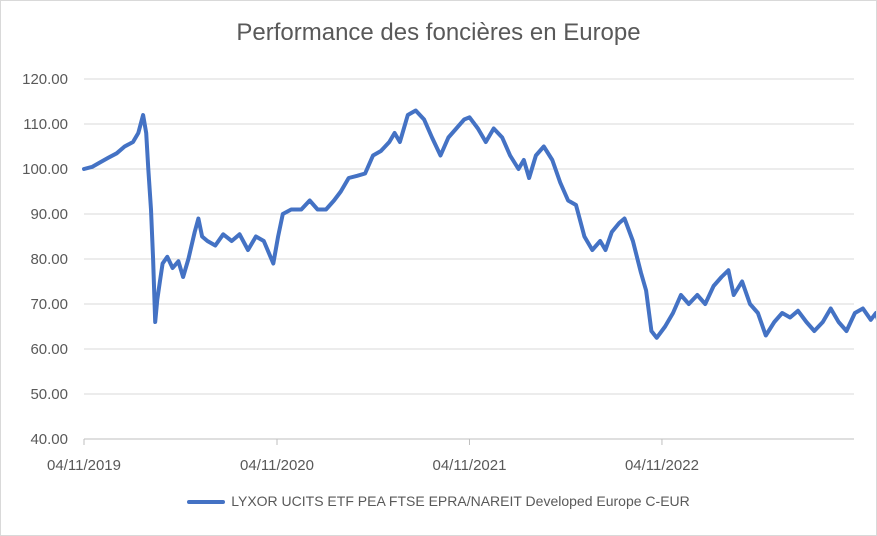 Image resolution: width=877 pixels, height=536 pixels. What do you see at coordinates (206, 502) in the screenshot?
I see `legend-swatch` at bounding box center [206, 502].